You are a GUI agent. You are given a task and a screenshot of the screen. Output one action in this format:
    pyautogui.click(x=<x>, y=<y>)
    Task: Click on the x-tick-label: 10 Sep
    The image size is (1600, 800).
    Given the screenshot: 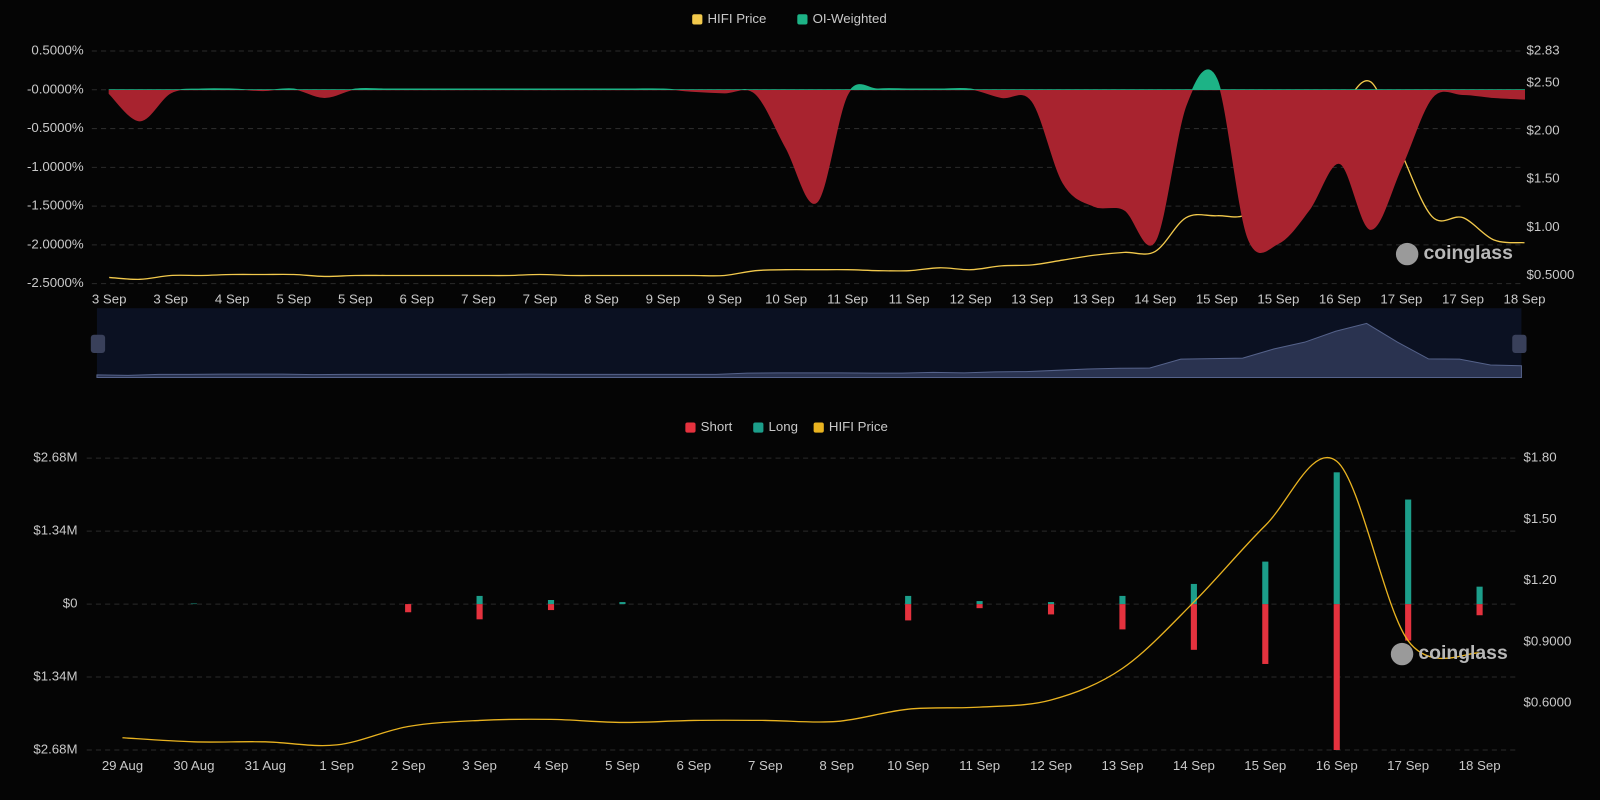 What is the action you would take?
    pyautogui.click(x=908, y=765)
    